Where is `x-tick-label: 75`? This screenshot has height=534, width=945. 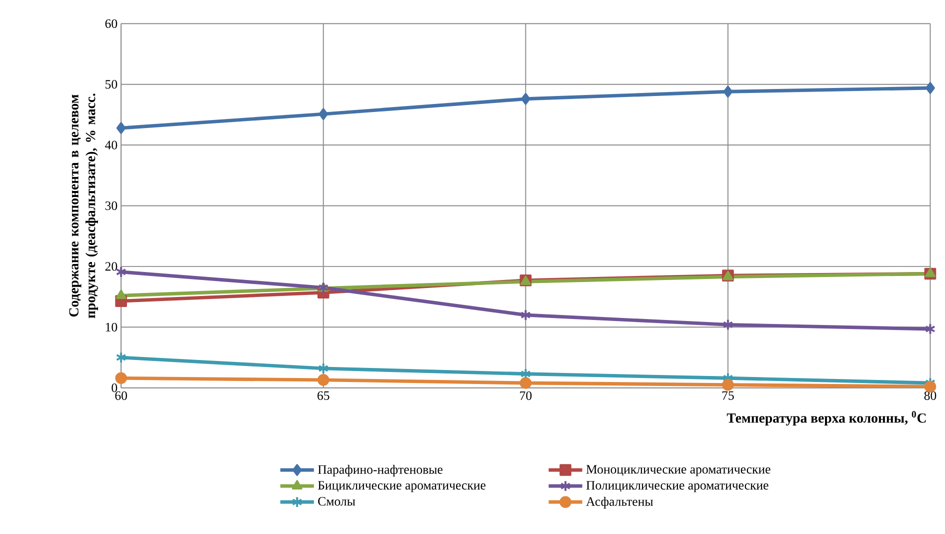
x-tick-label: 75 is located at coordinates (728, 396).